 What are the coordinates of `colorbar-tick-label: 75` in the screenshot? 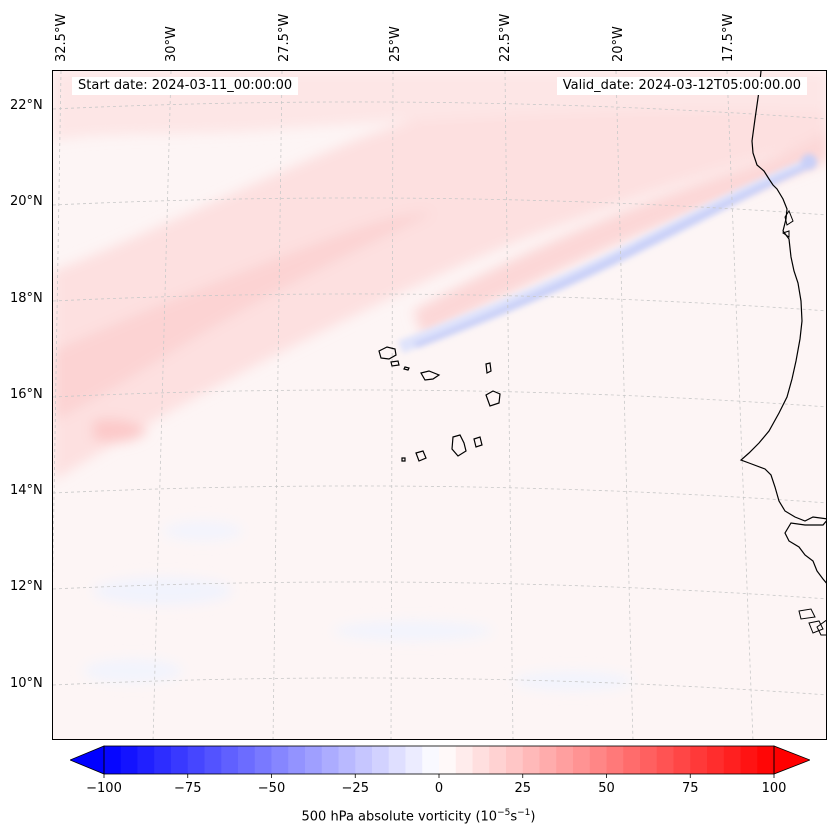 It's located at (690, 788).